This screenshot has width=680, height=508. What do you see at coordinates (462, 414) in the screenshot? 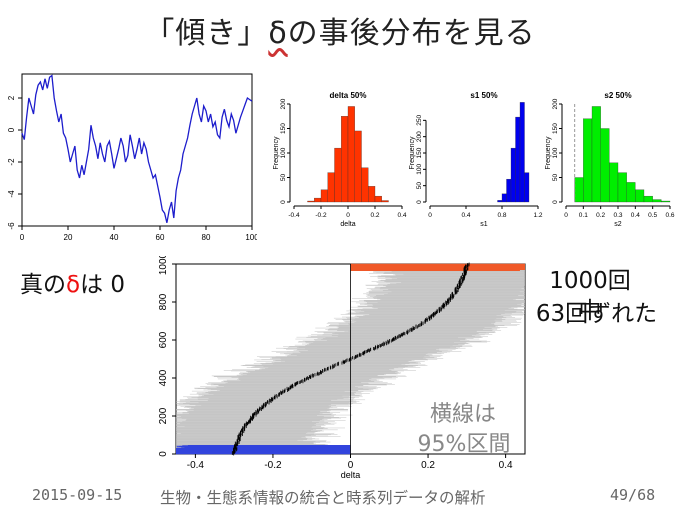
I see `ci-note-line1: 横線は` at bounding box center [462, 414].